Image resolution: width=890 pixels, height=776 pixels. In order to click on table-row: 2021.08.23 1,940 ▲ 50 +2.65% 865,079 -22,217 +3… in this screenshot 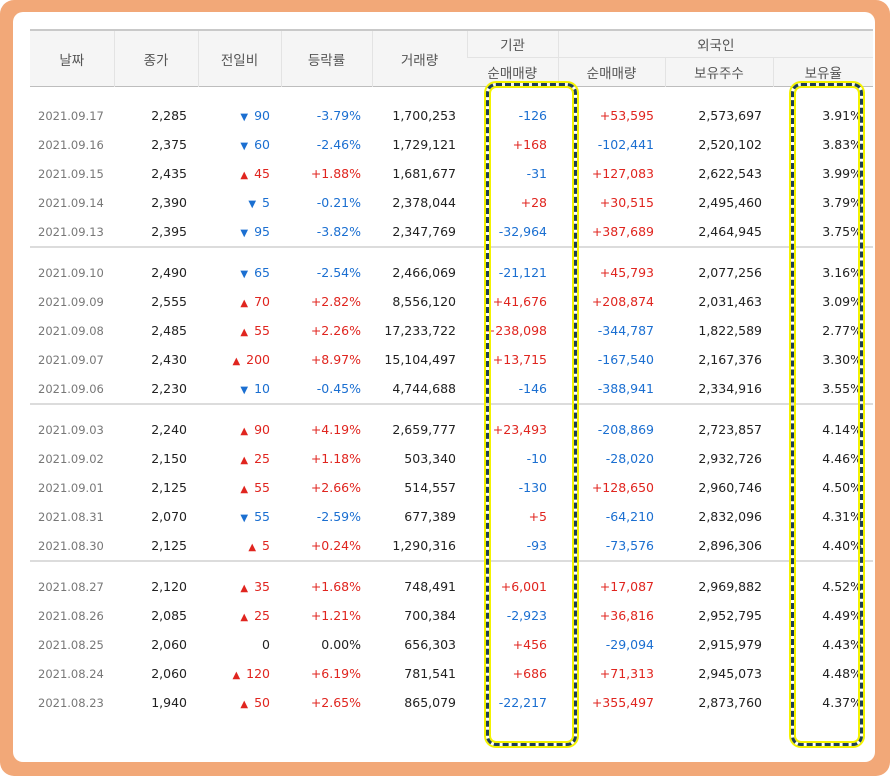, I will do `click(451, 702)`.